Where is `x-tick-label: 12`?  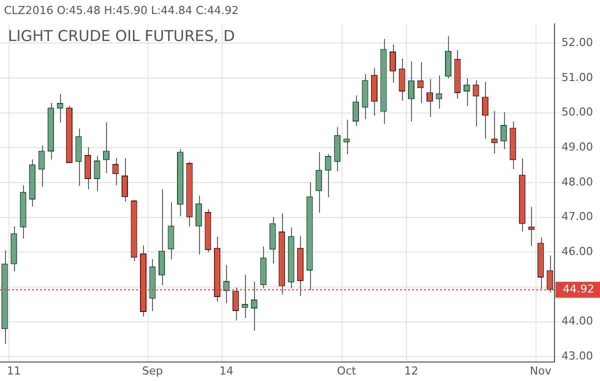
x-tick-label: 12 is located at coordinates (411, 371).